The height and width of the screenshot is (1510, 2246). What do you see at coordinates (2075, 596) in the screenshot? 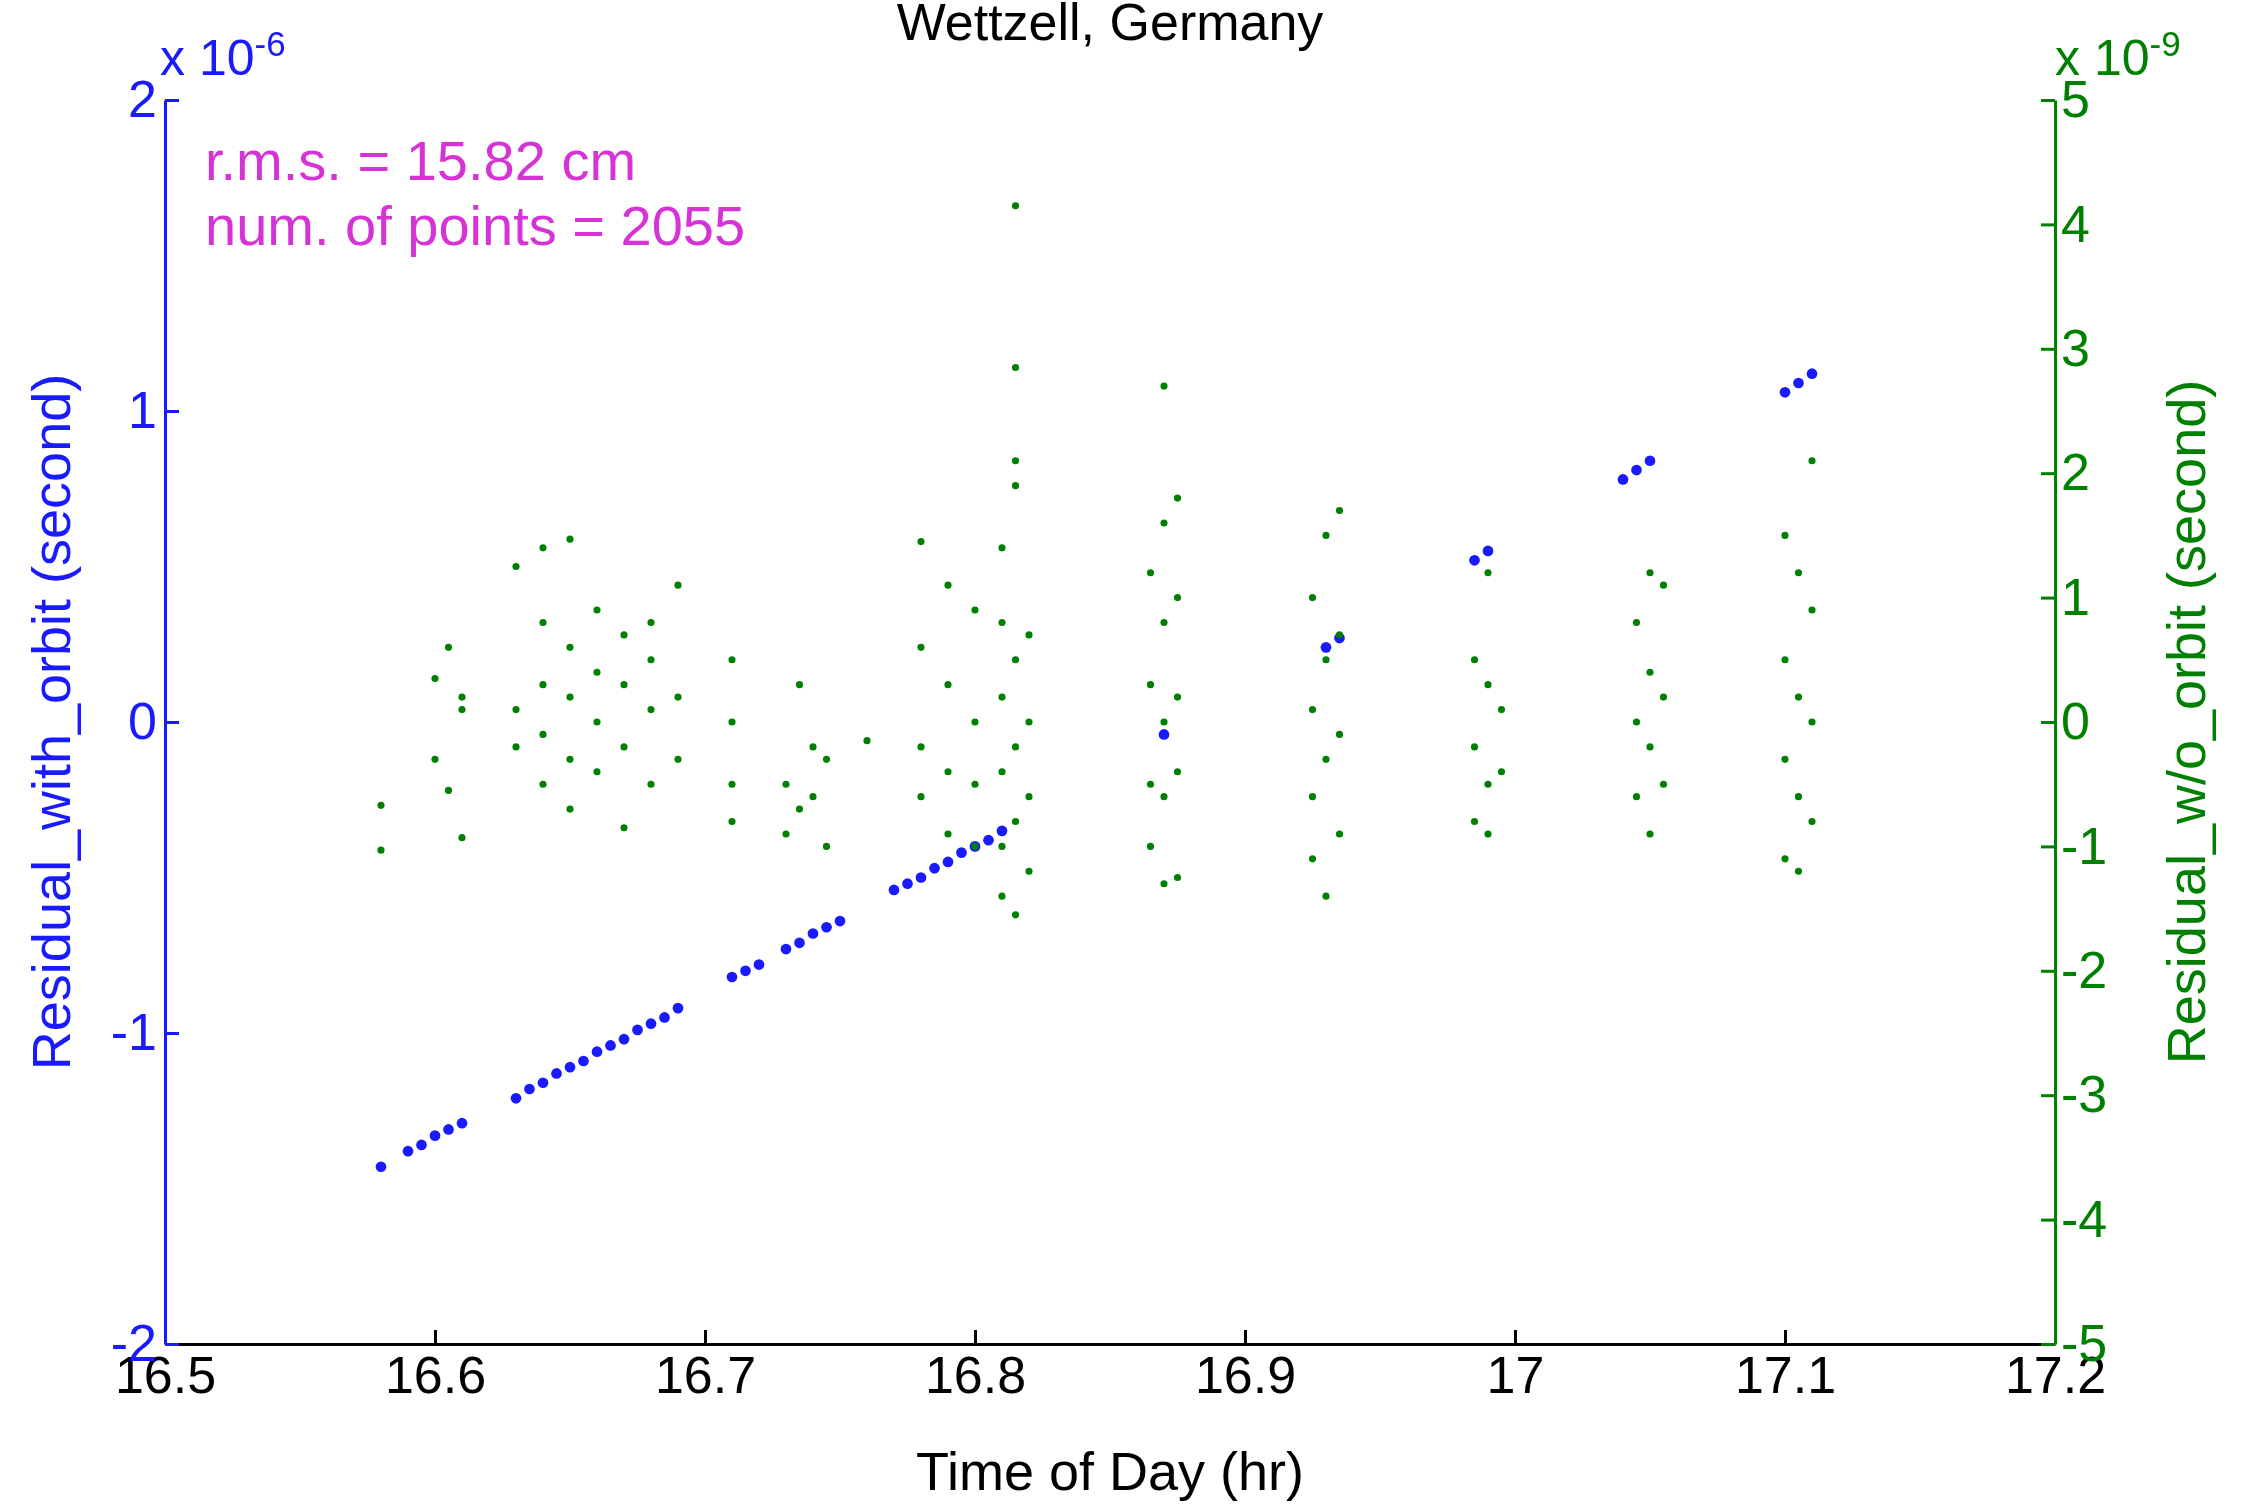
I see `y2-tick-label: 1` at bounding box center [2075, 596].